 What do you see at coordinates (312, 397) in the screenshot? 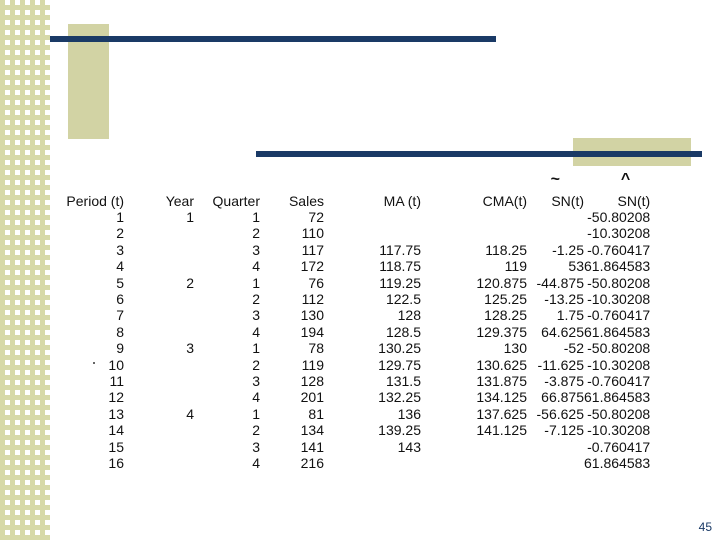
I see `cell-sales: 201` at bounding box center [312, 397].